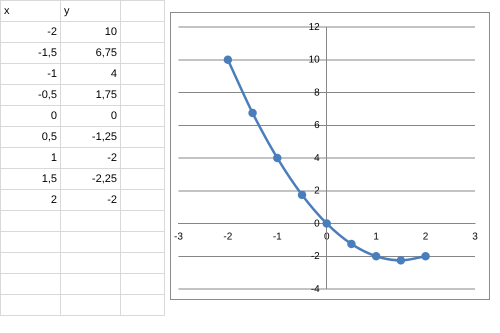  What do you see at coordinates (317, 158) in the screenshot?
I see `y-tick-label: 4` at bounding box center [317, 158].